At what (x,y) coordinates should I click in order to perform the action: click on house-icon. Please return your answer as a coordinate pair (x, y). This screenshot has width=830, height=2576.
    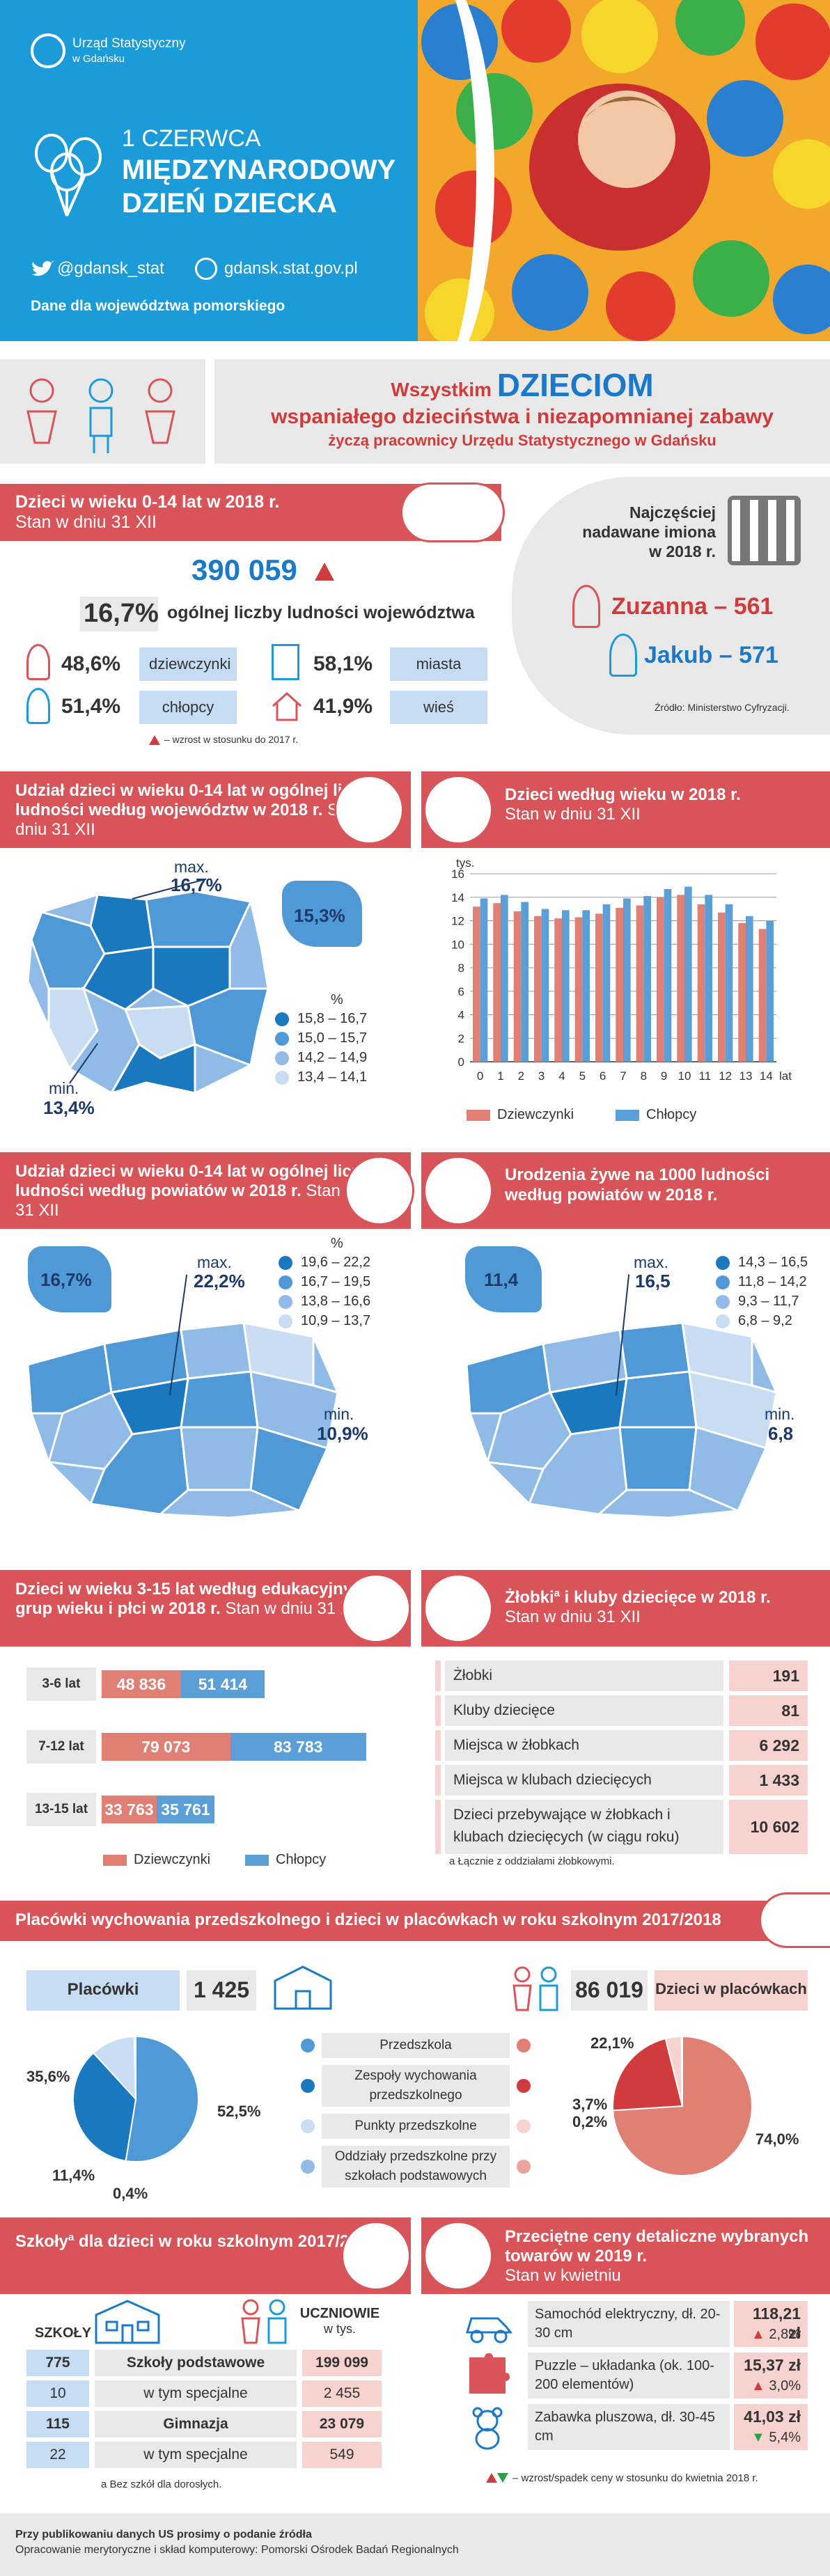
    Looking at the image, I should click on (287, 706).